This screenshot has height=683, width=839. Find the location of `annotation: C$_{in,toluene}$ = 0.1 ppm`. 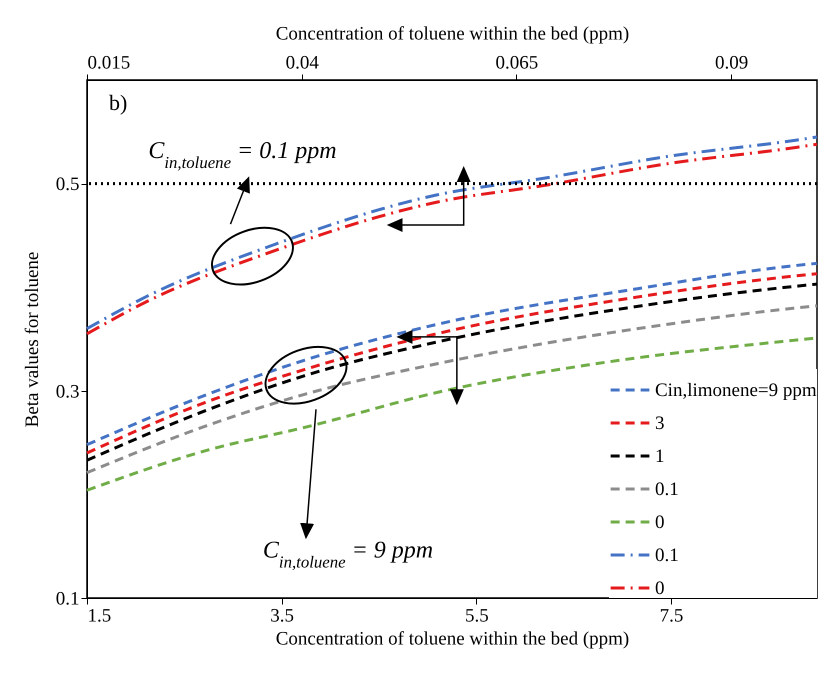

annotation: C$_{in,toluene}$ = 0.1 ppm is located at coordinates (242, 155).